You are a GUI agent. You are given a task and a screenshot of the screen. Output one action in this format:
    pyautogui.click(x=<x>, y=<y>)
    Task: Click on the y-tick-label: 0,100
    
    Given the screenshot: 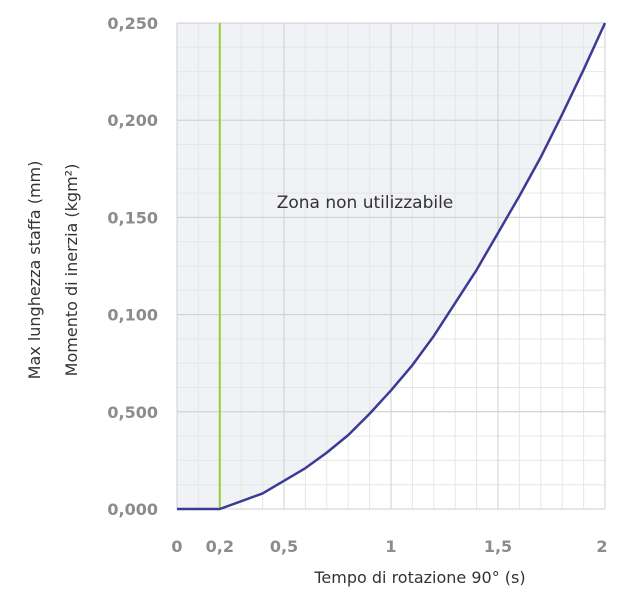 What is the action you would take?
    pyautogui.click(x=132, y=315)
    